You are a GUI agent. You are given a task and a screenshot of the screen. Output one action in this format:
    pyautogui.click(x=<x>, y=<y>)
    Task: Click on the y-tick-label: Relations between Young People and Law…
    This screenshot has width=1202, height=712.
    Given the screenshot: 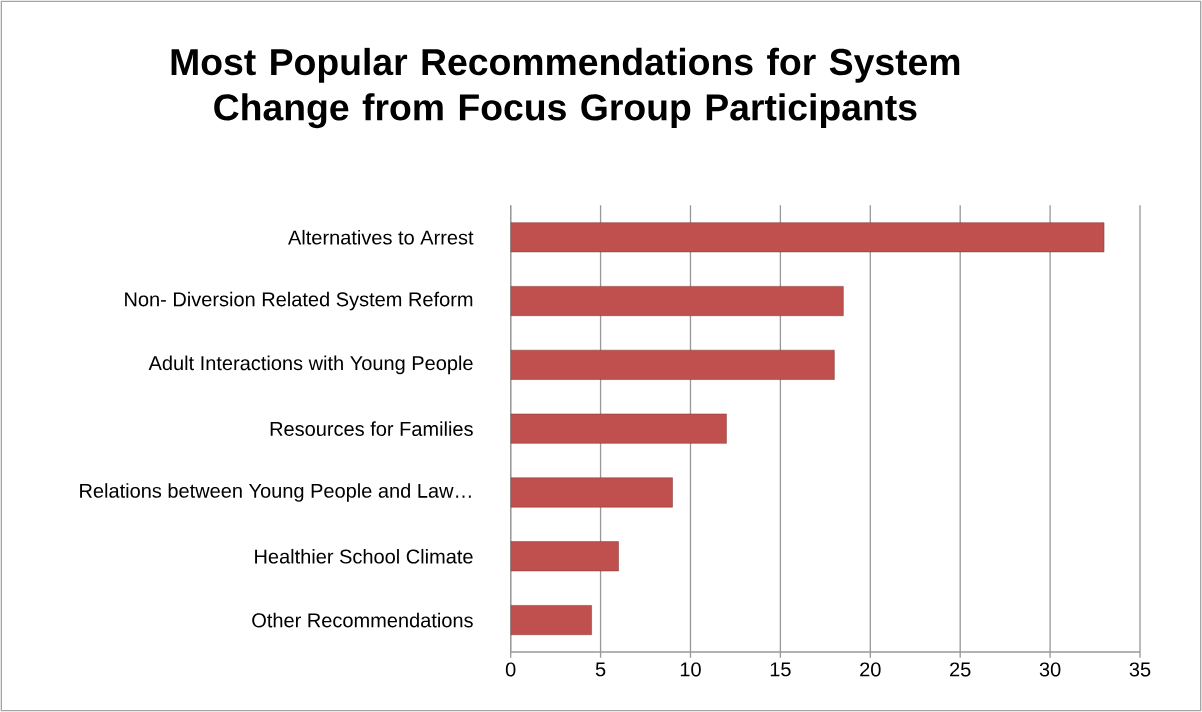 What is the action you would take?
    pyautogui.click(x=275, y=492)
    